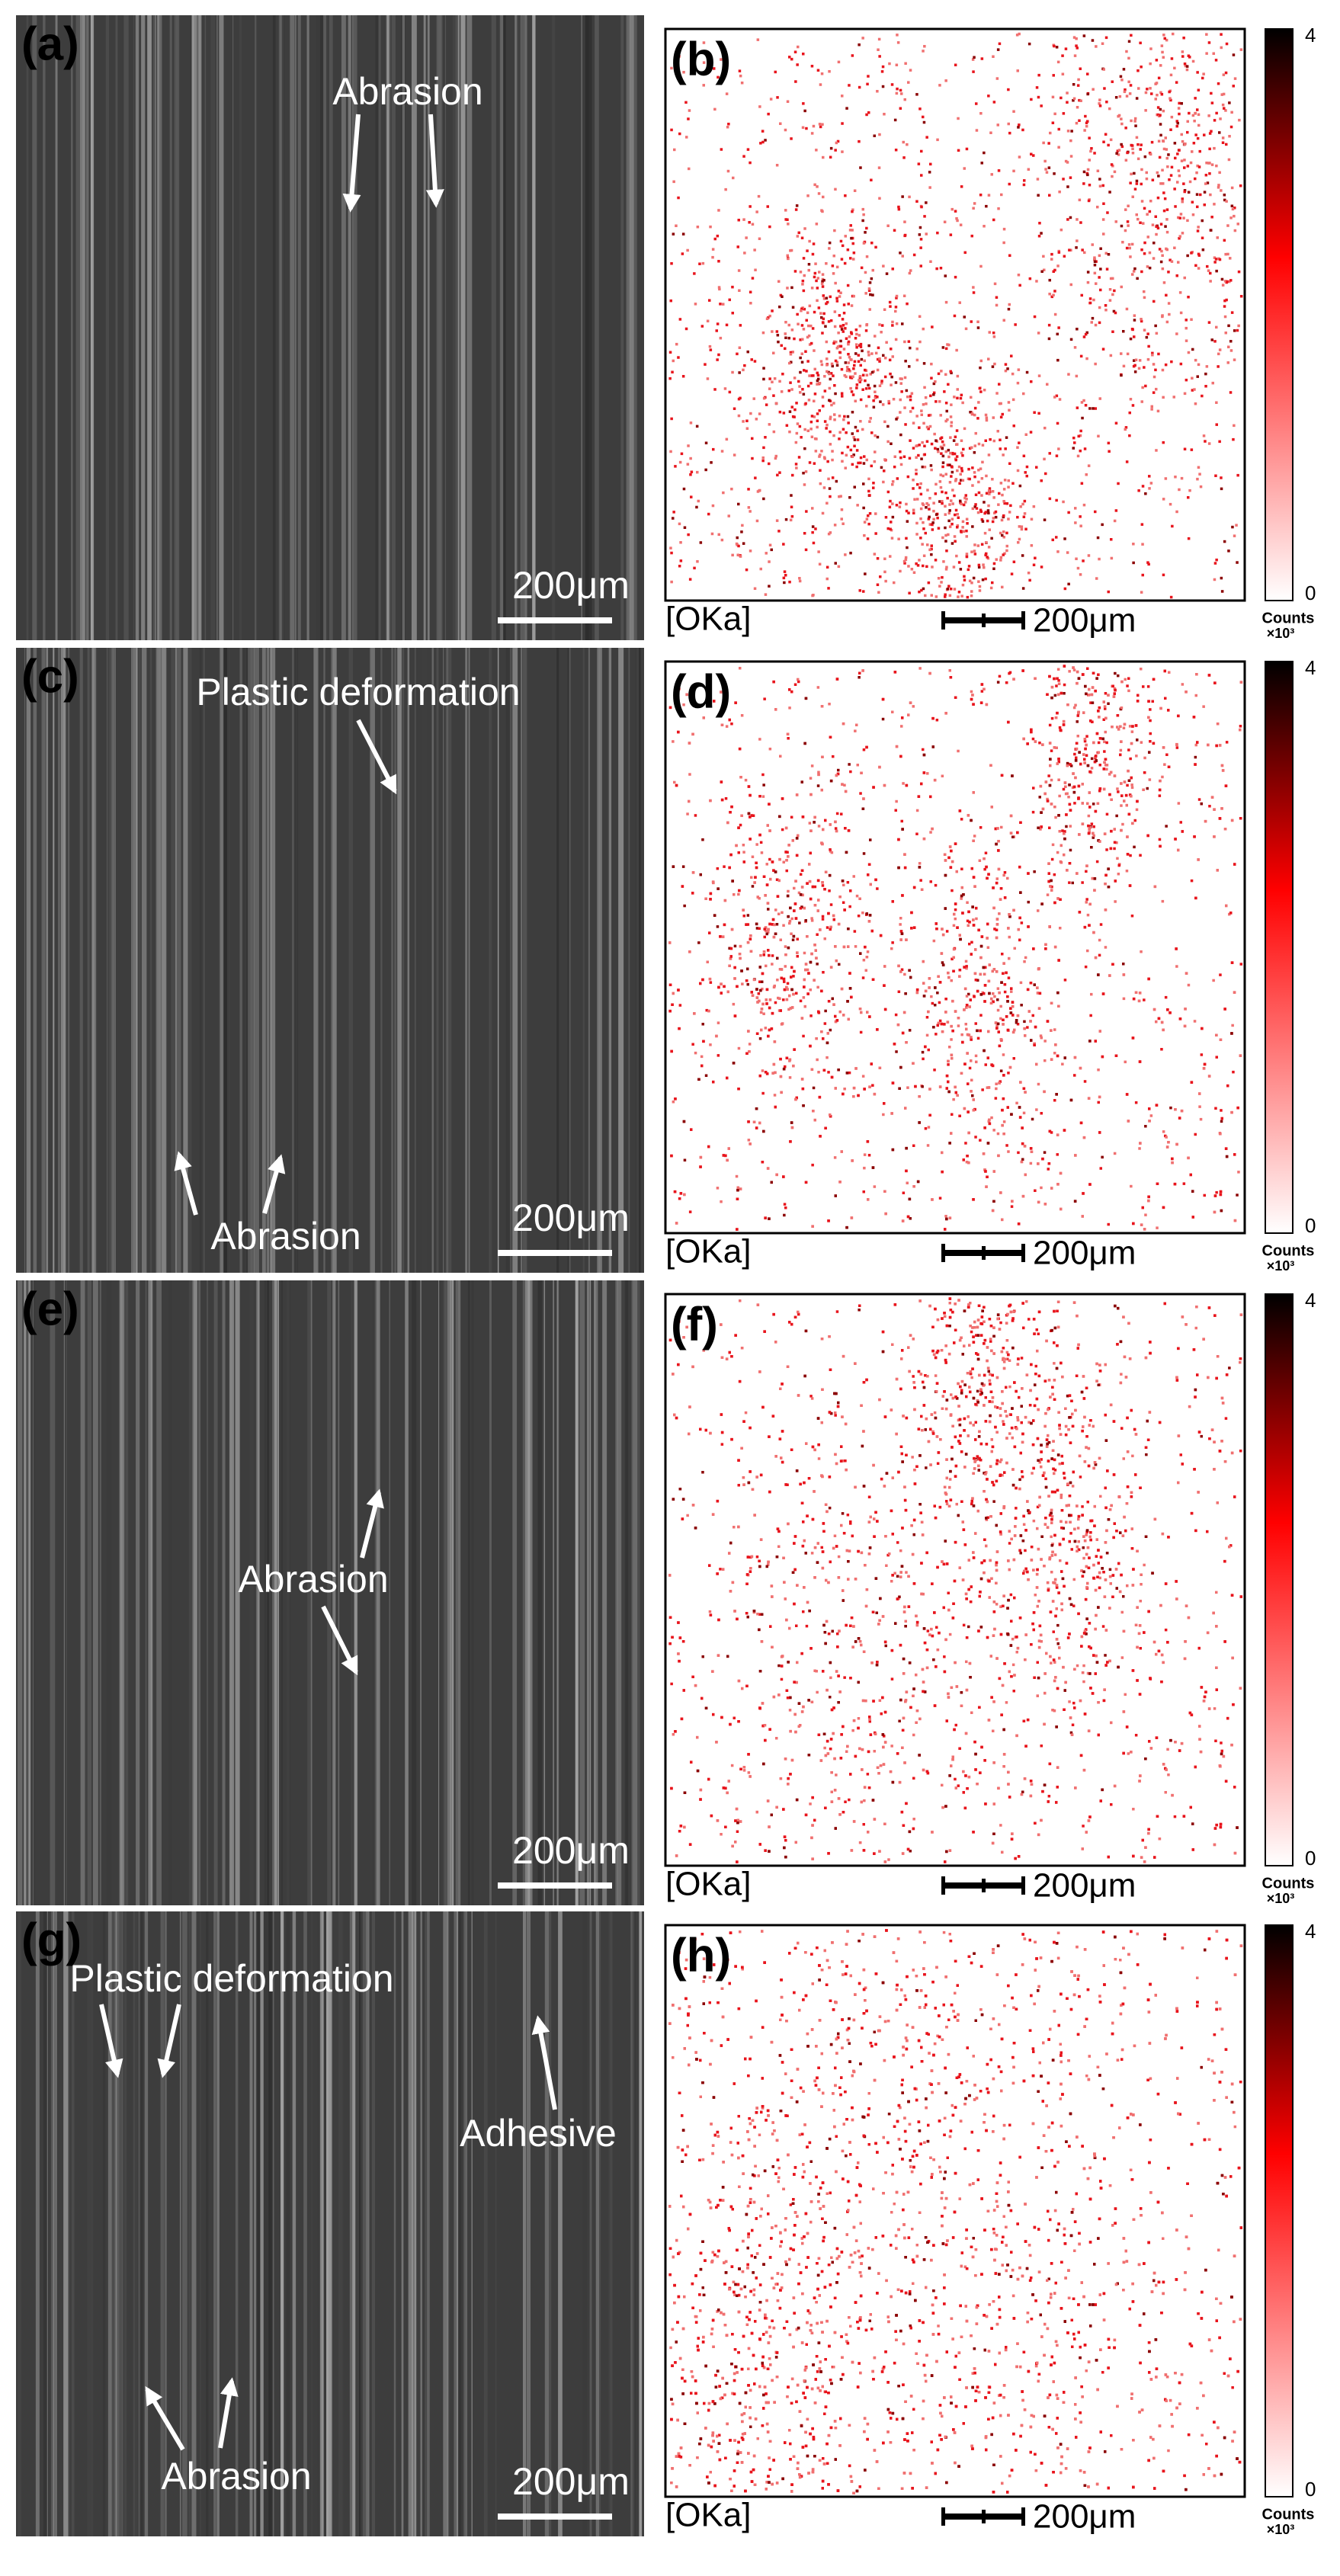 The height and width of the screenshot is (2576, 1340). Describe the element at coordinates (376, 757) in the screenshot. I see `arrow` at that location.